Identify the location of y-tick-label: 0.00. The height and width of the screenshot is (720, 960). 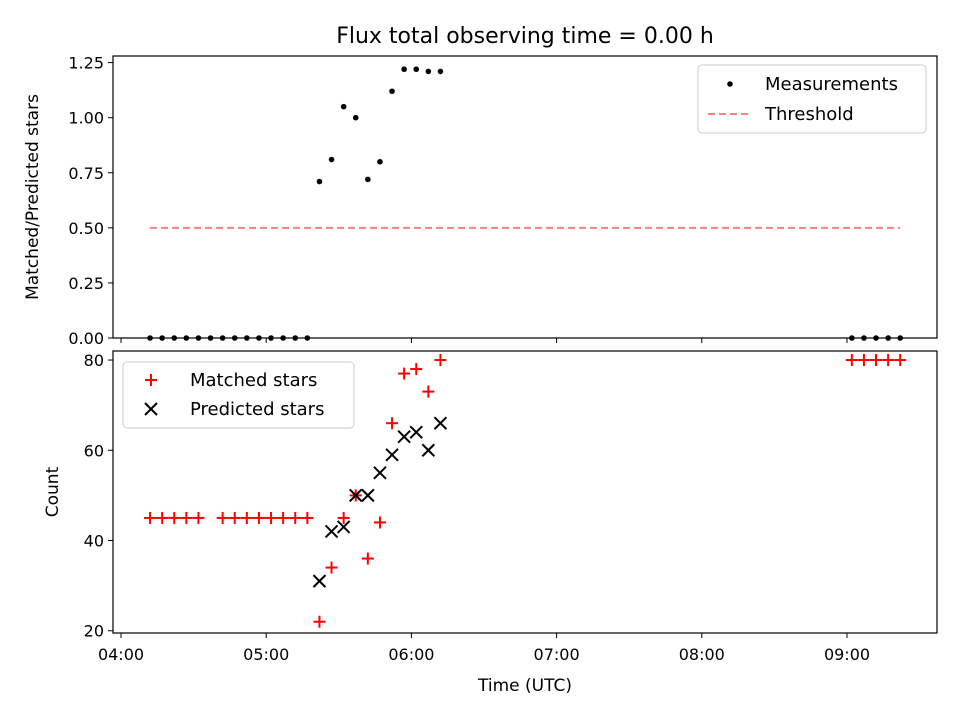
(86, 338).